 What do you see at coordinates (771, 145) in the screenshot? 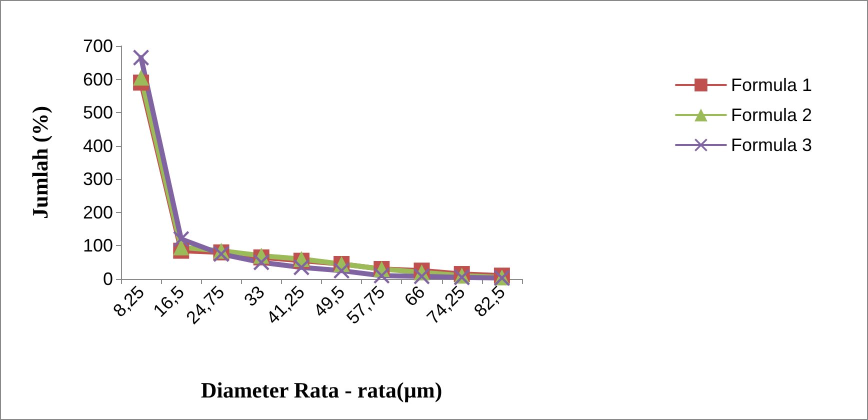
I see `legend-label: Formula 3` at bounding box center [771, 145].